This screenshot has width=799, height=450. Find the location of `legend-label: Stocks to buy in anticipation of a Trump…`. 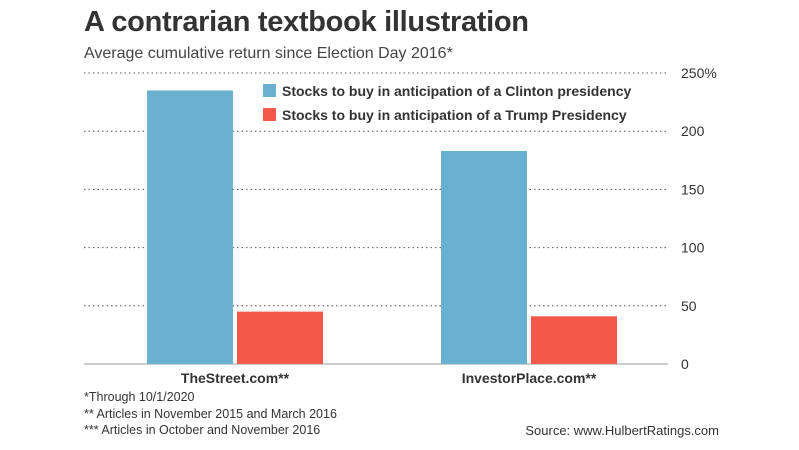

legend-label: Stocks to buy in anticipation of a Trump… is located at coordinates (454, 115).